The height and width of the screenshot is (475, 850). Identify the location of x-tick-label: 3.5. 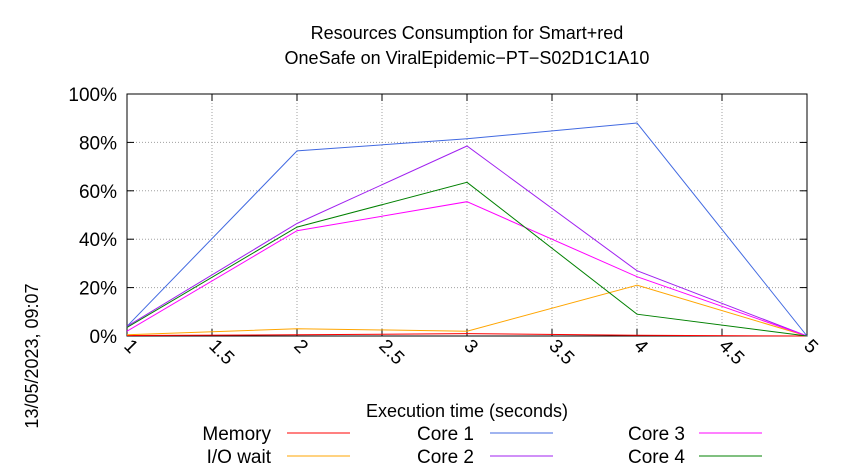
(561, 353).